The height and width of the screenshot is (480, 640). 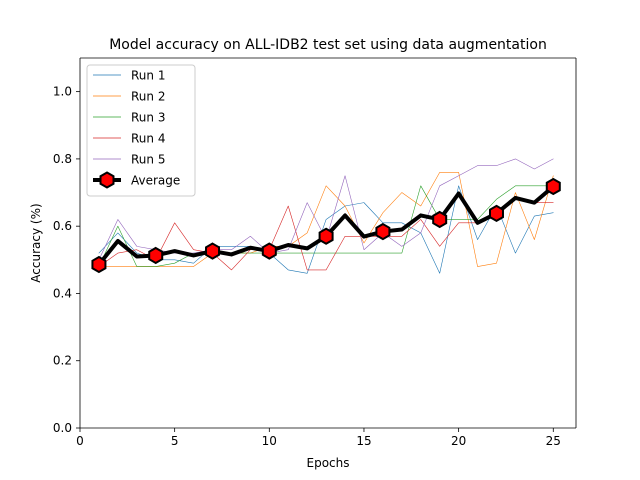 What do you see at coordinates (458, 441) in the screenshot?
I see `x-tick-label: 20` at bounding box center [458, 441].